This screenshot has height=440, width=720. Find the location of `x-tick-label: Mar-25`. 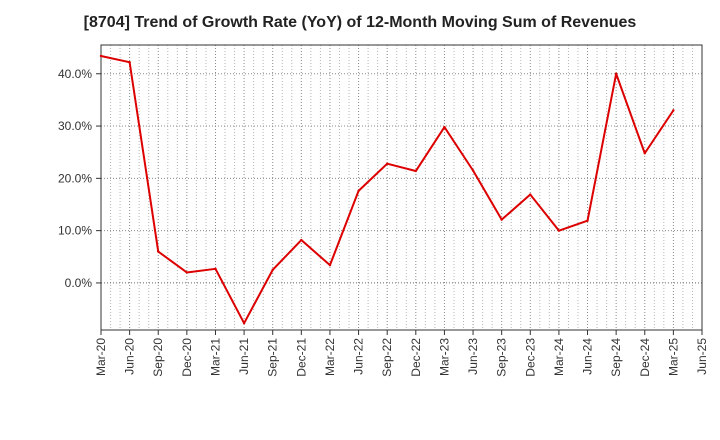

x-tick-label: Mar-25 is located at coordinates (673, 357).